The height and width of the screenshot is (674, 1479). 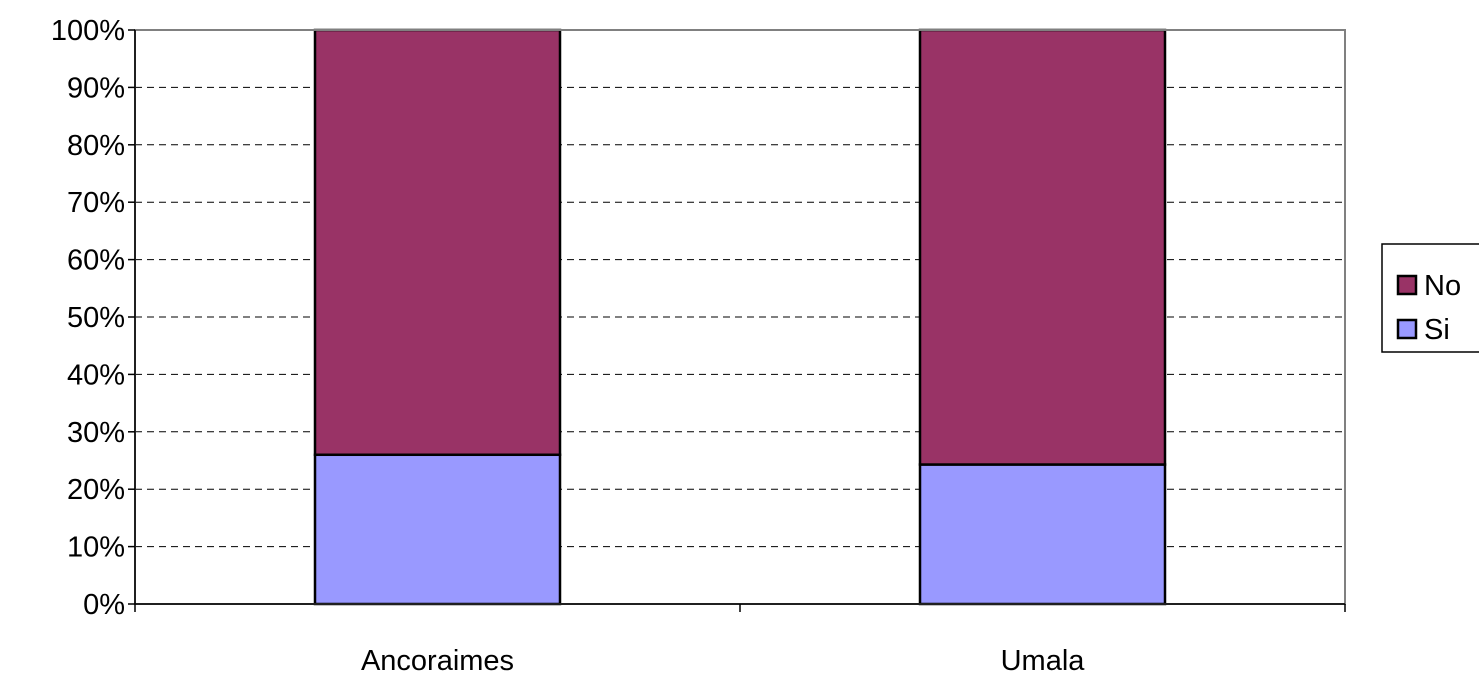 I want to click on legend-swatch-no, so click(x=1407, y=285).